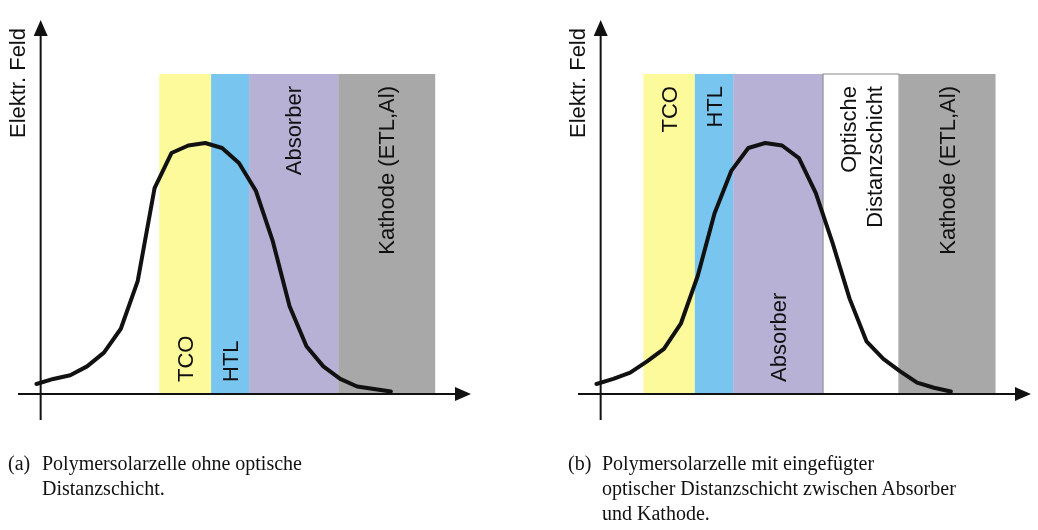 This screenshot has width=1038, height=530. What do you see at coordinates (185, 358) in the screenshot?
I see `annotation: TCO` at bounding box center [185, 358].